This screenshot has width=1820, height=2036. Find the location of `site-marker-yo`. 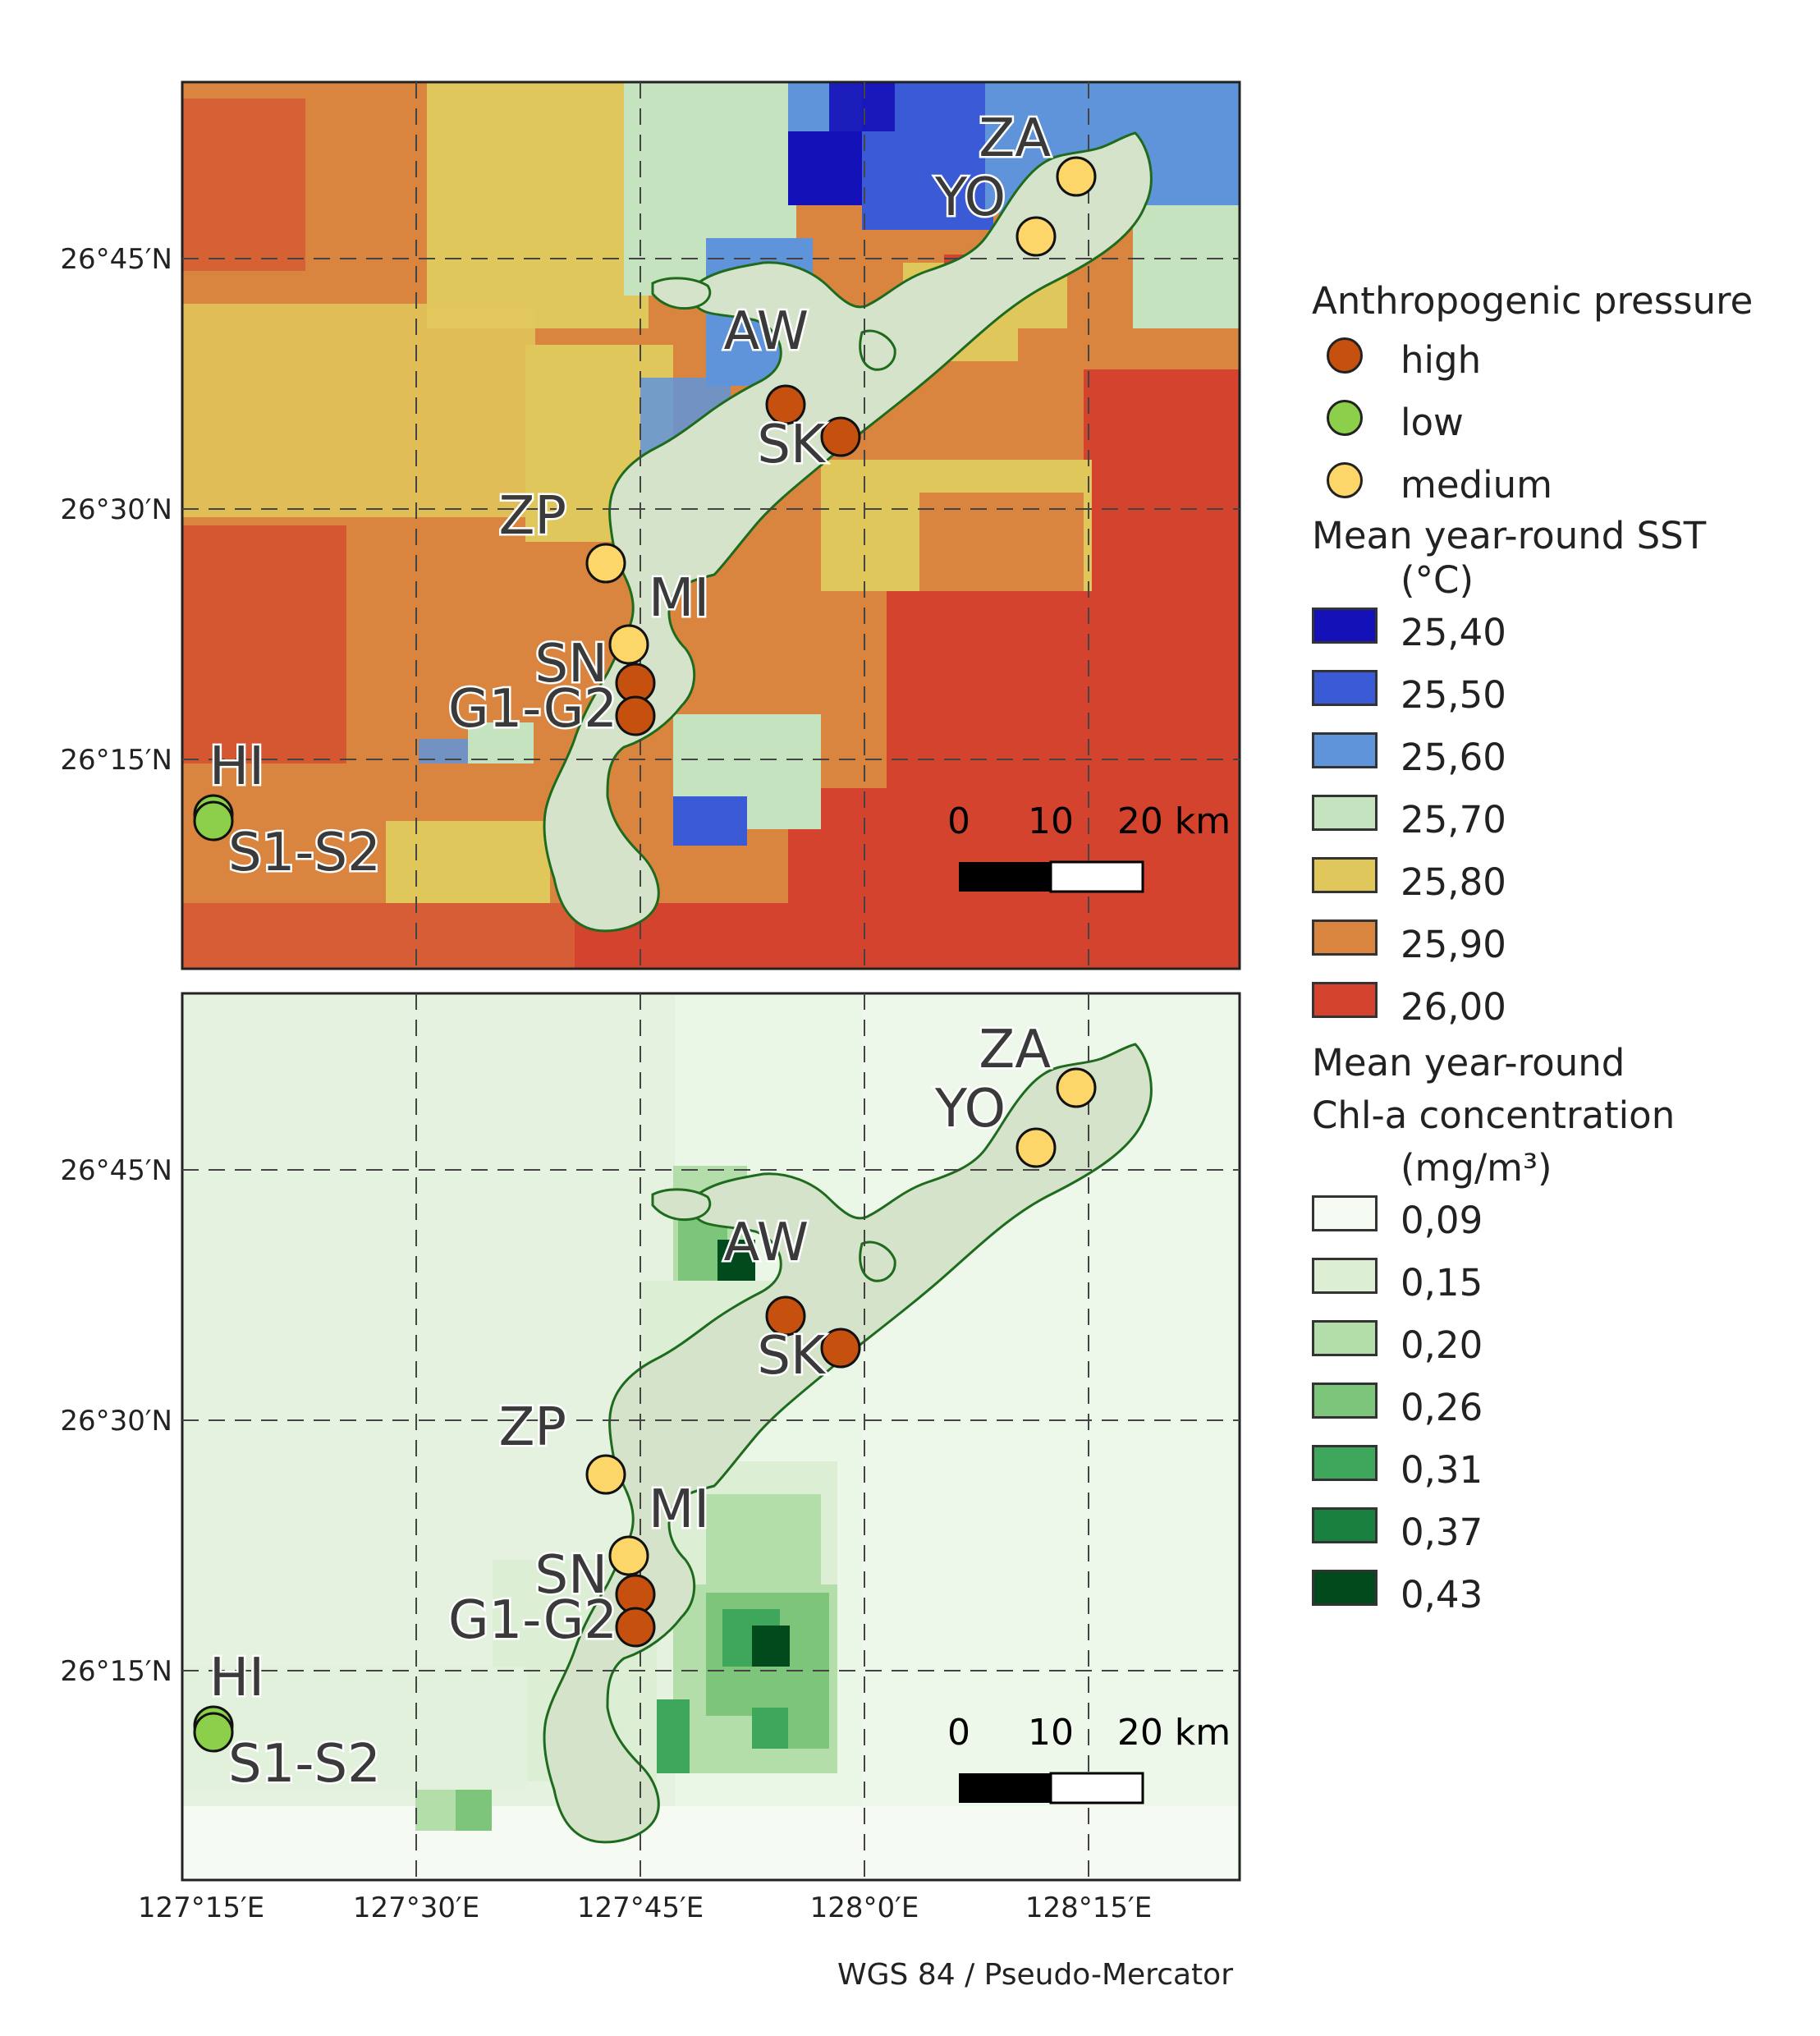

site-marker-yo is located at coordinates (1036, 236).